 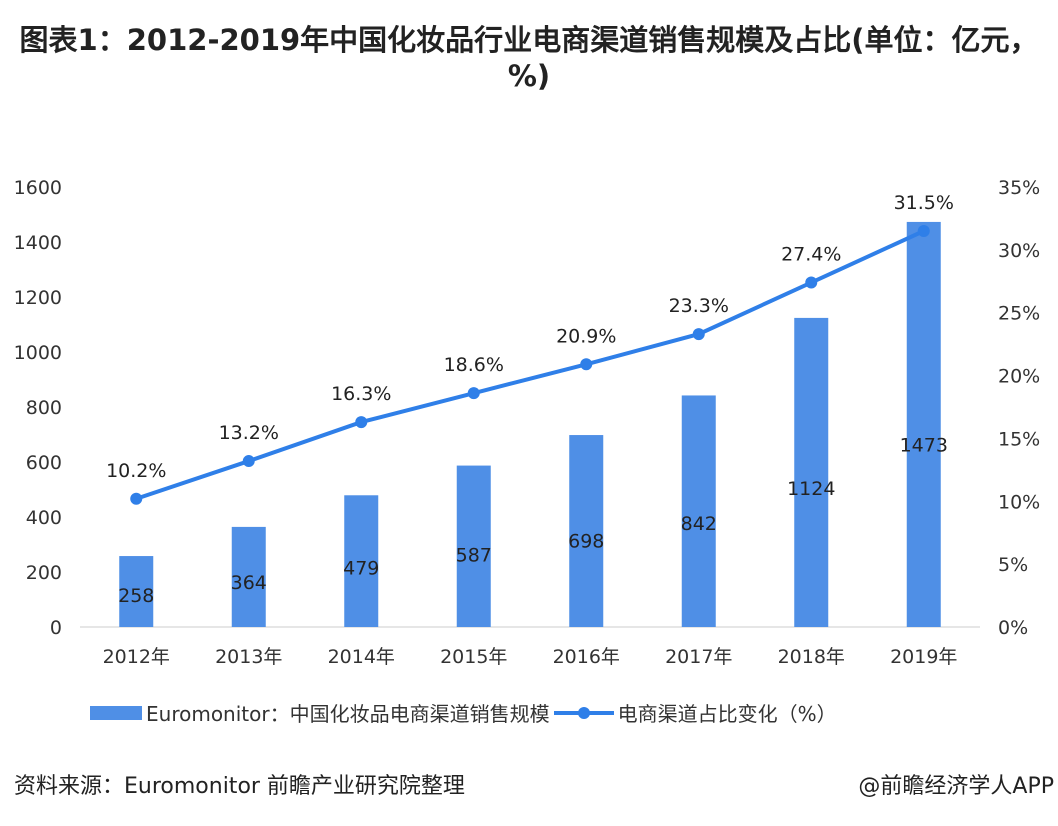 What do you see at coordinates (924, 446) in the screenshot?
I see `bar-data-label: 1473` at bounding box center [924, 446].